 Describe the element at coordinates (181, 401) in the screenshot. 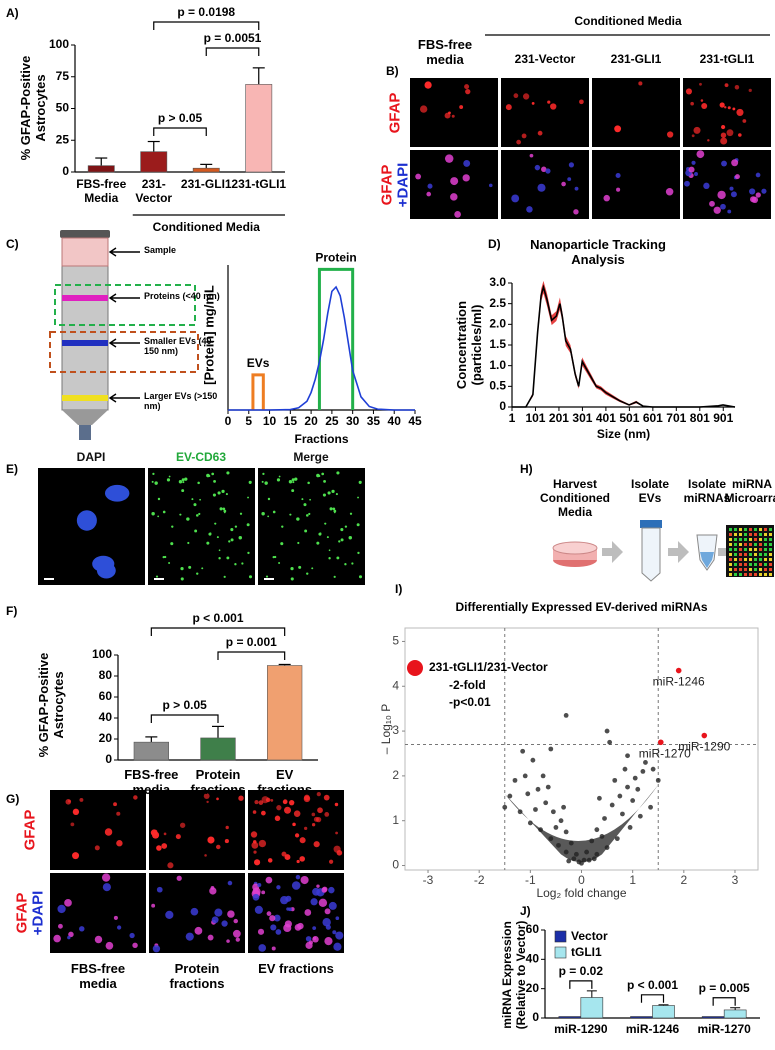

I see `column-label: Larger EVs (>150 nm)` at that location.